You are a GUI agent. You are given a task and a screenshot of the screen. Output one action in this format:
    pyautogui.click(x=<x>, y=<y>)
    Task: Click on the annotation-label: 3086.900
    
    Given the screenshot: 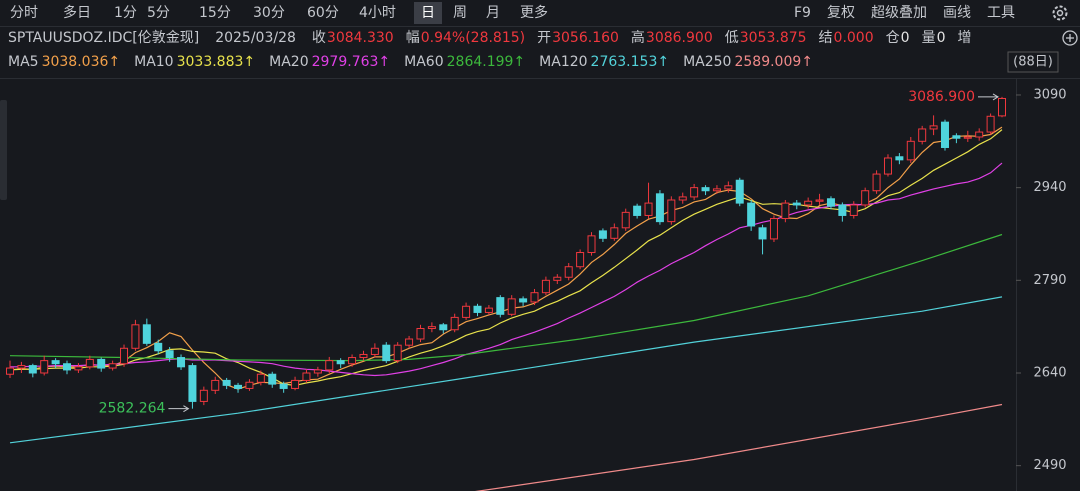 What is the action you would take?
    pyautogui.click(x=941, y=97)
    